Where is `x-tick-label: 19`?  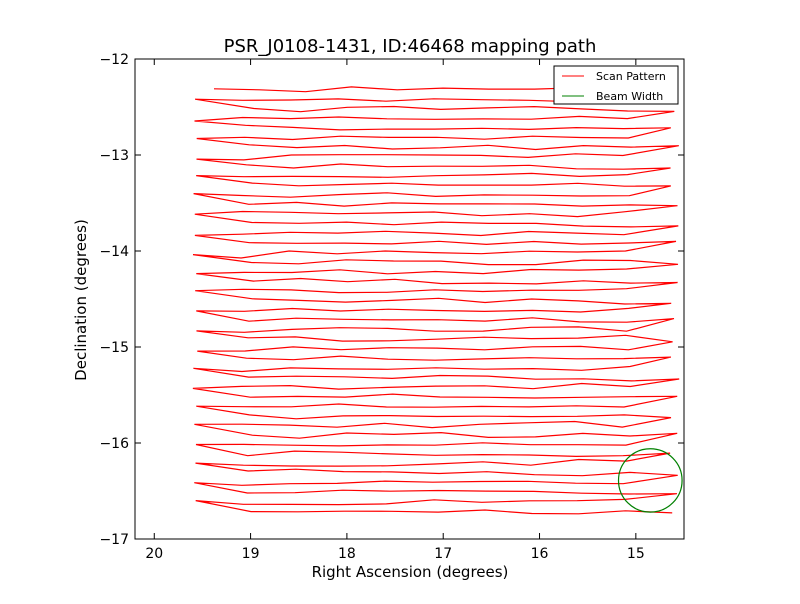 x-tick-label: 19 is located at coordinates (251, 554).